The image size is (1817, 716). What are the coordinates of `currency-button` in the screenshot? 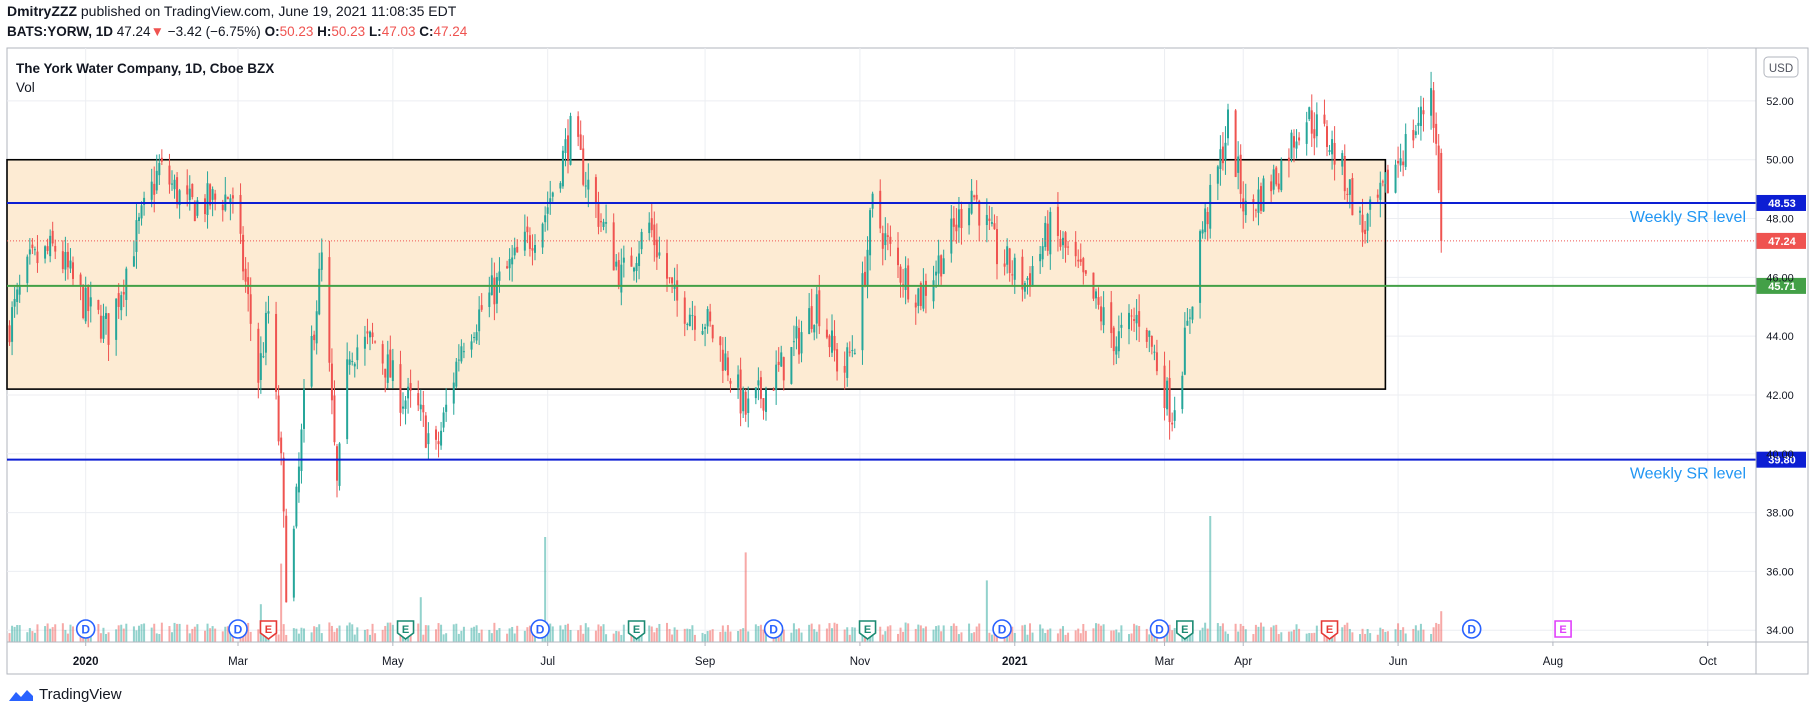 It's located at (1781, 67).